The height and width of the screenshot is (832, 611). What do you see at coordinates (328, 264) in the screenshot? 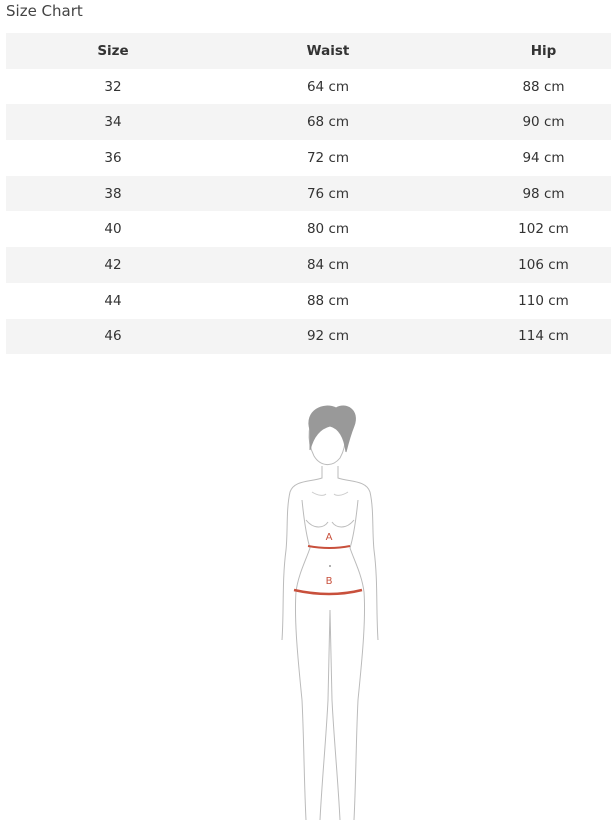
I see `cell-waist: 84 cm` at bounding box center [328, 264].